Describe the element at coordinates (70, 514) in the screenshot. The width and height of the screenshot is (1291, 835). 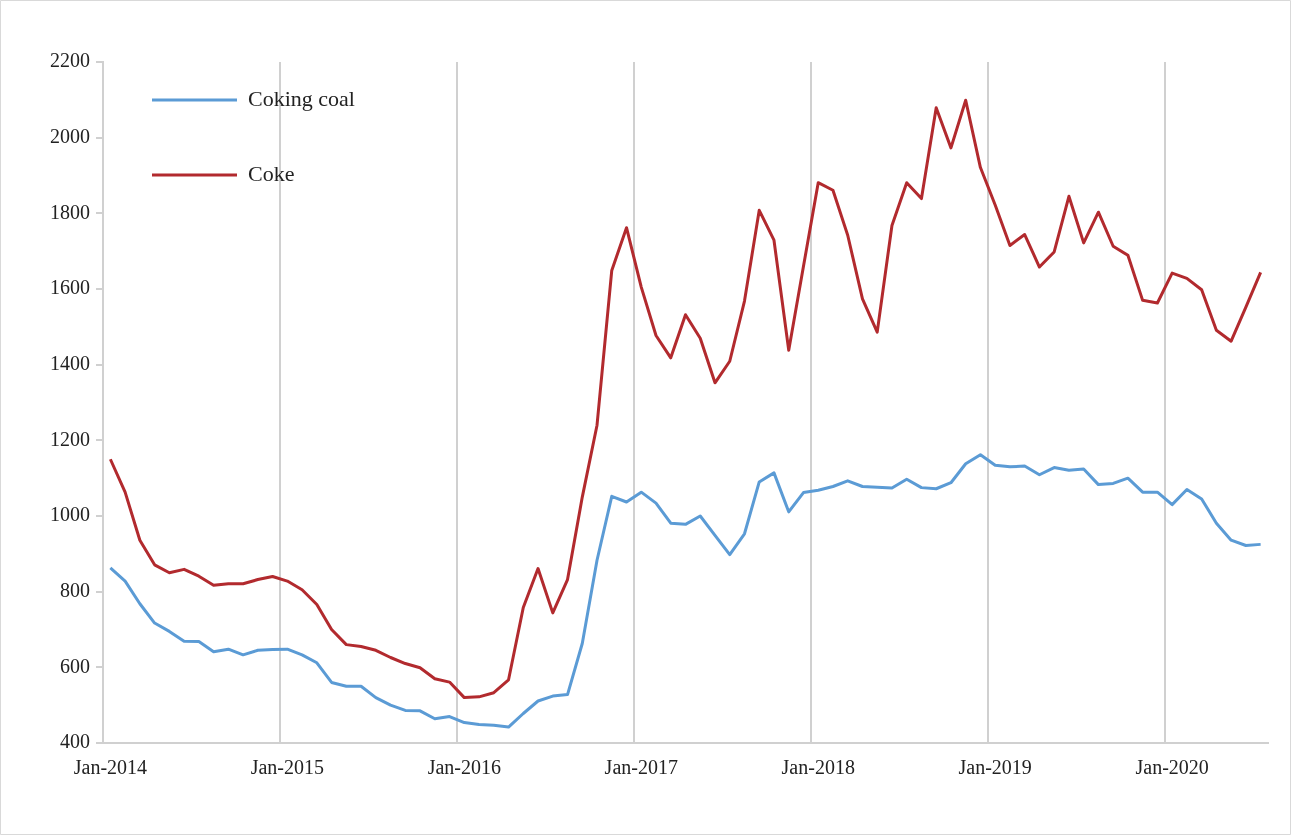
I see `y-tick-label: 1000` at that location.